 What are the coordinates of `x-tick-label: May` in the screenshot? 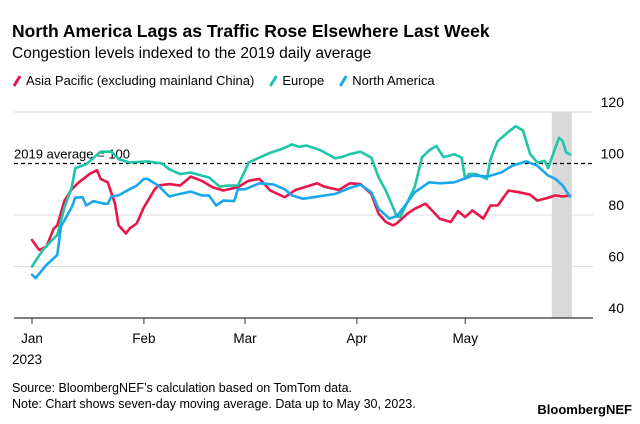 It's located at (465, 338).